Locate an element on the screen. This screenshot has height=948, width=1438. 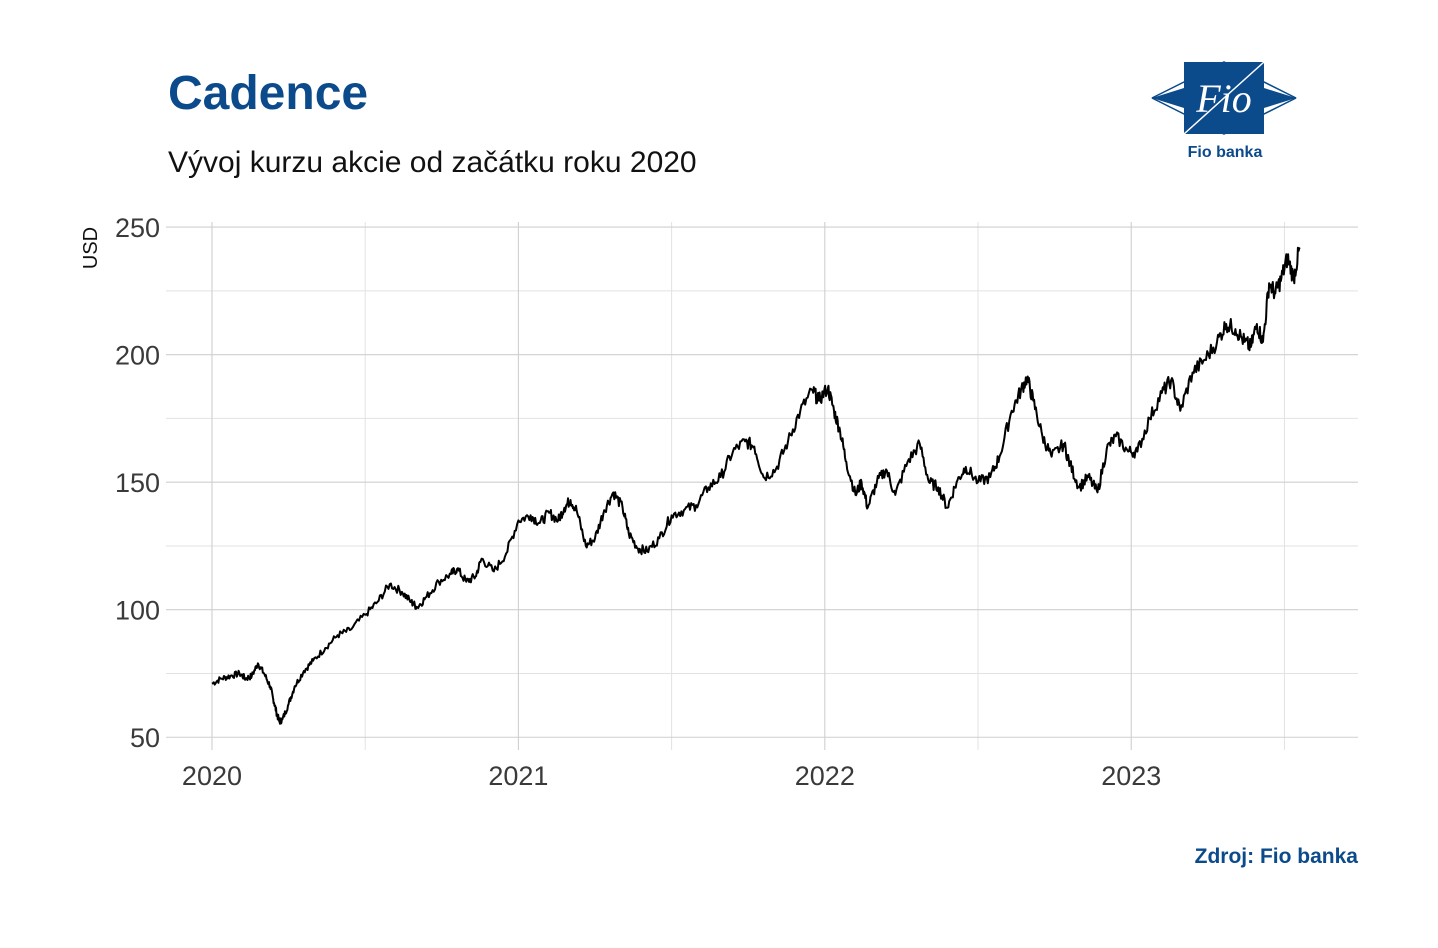
source-note: Zdroj: Fio banka is located at coordinates (1276, 856).